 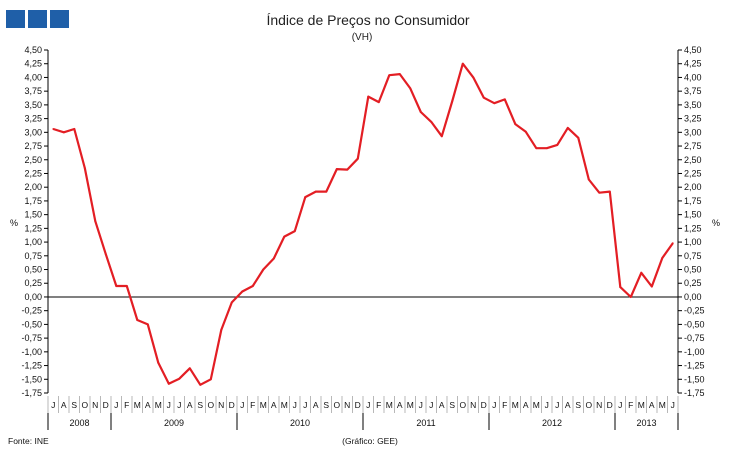 What do you see at coordinates (599, 405) in the screenshot?
I see `month-label: N` at bounding box center [599, 405].